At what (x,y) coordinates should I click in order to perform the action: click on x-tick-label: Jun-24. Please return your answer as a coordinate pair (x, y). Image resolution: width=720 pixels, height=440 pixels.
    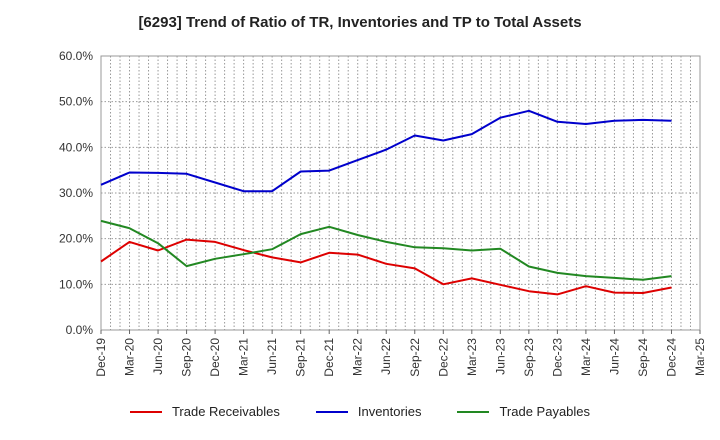
    Looking at the image, I should click on (614, 356).